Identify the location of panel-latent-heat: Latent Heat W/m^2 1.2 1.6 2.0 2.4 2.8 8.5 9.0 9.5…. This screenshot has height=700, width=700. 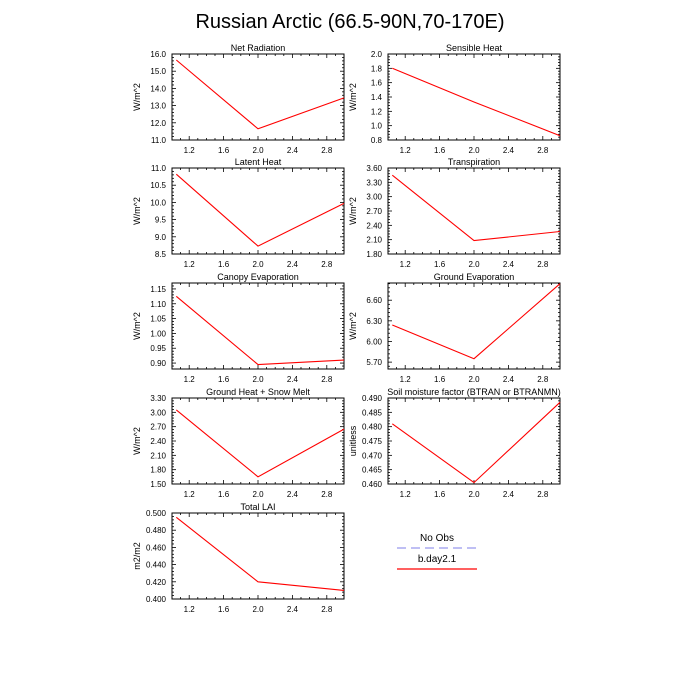
(238, 213).